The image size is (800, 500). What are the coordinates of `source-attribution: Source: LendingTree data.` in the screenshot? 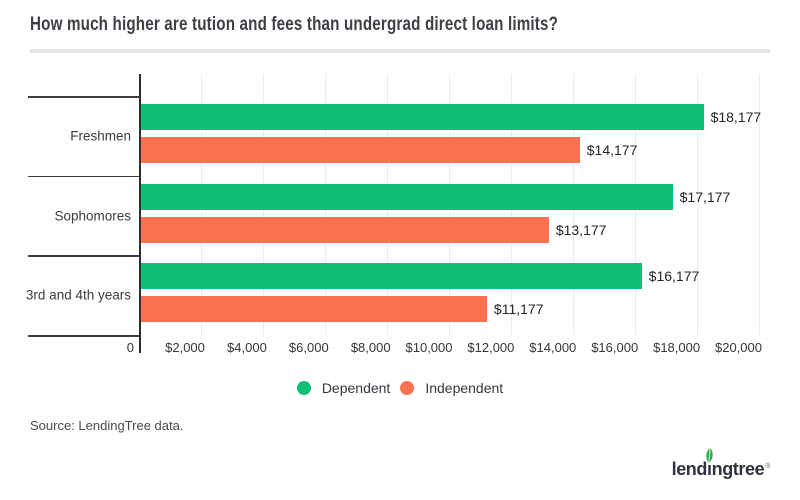 It's located at (107, 425).